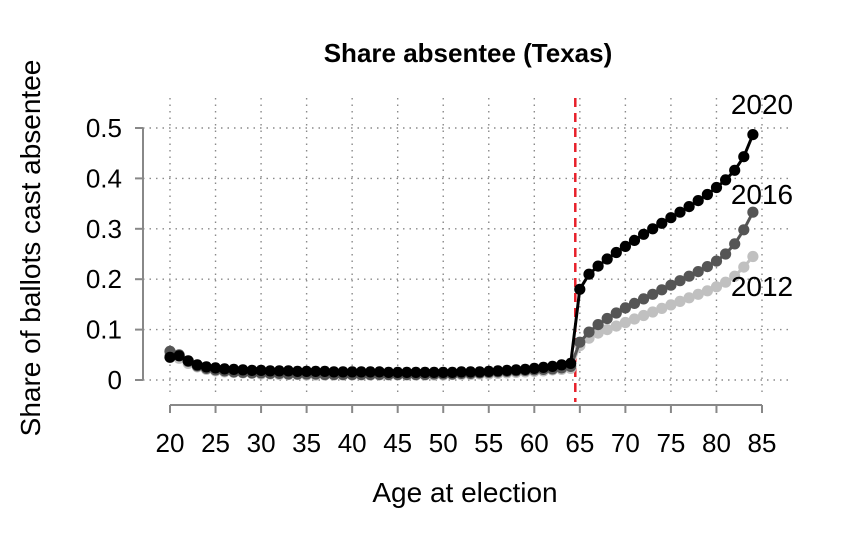 The width and height of the screenshot is (854, 542). I want to click on series-label-2020: 2020, so click(762, 104).